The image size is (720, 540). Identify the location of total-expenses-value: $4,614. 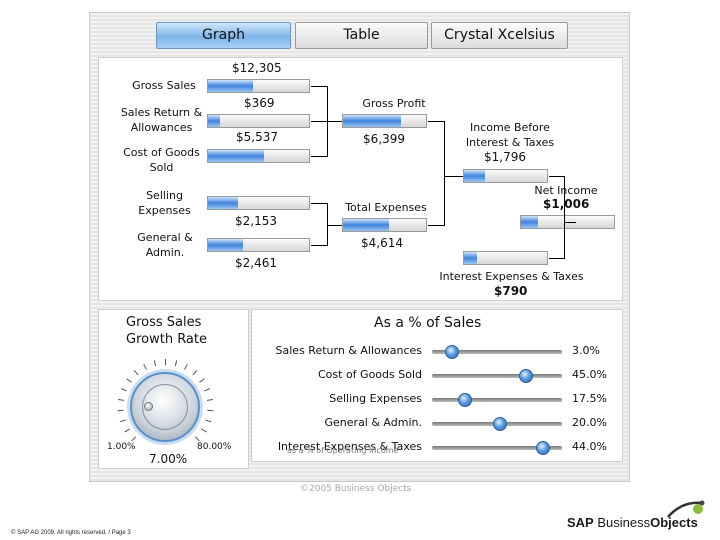
(382, 243).